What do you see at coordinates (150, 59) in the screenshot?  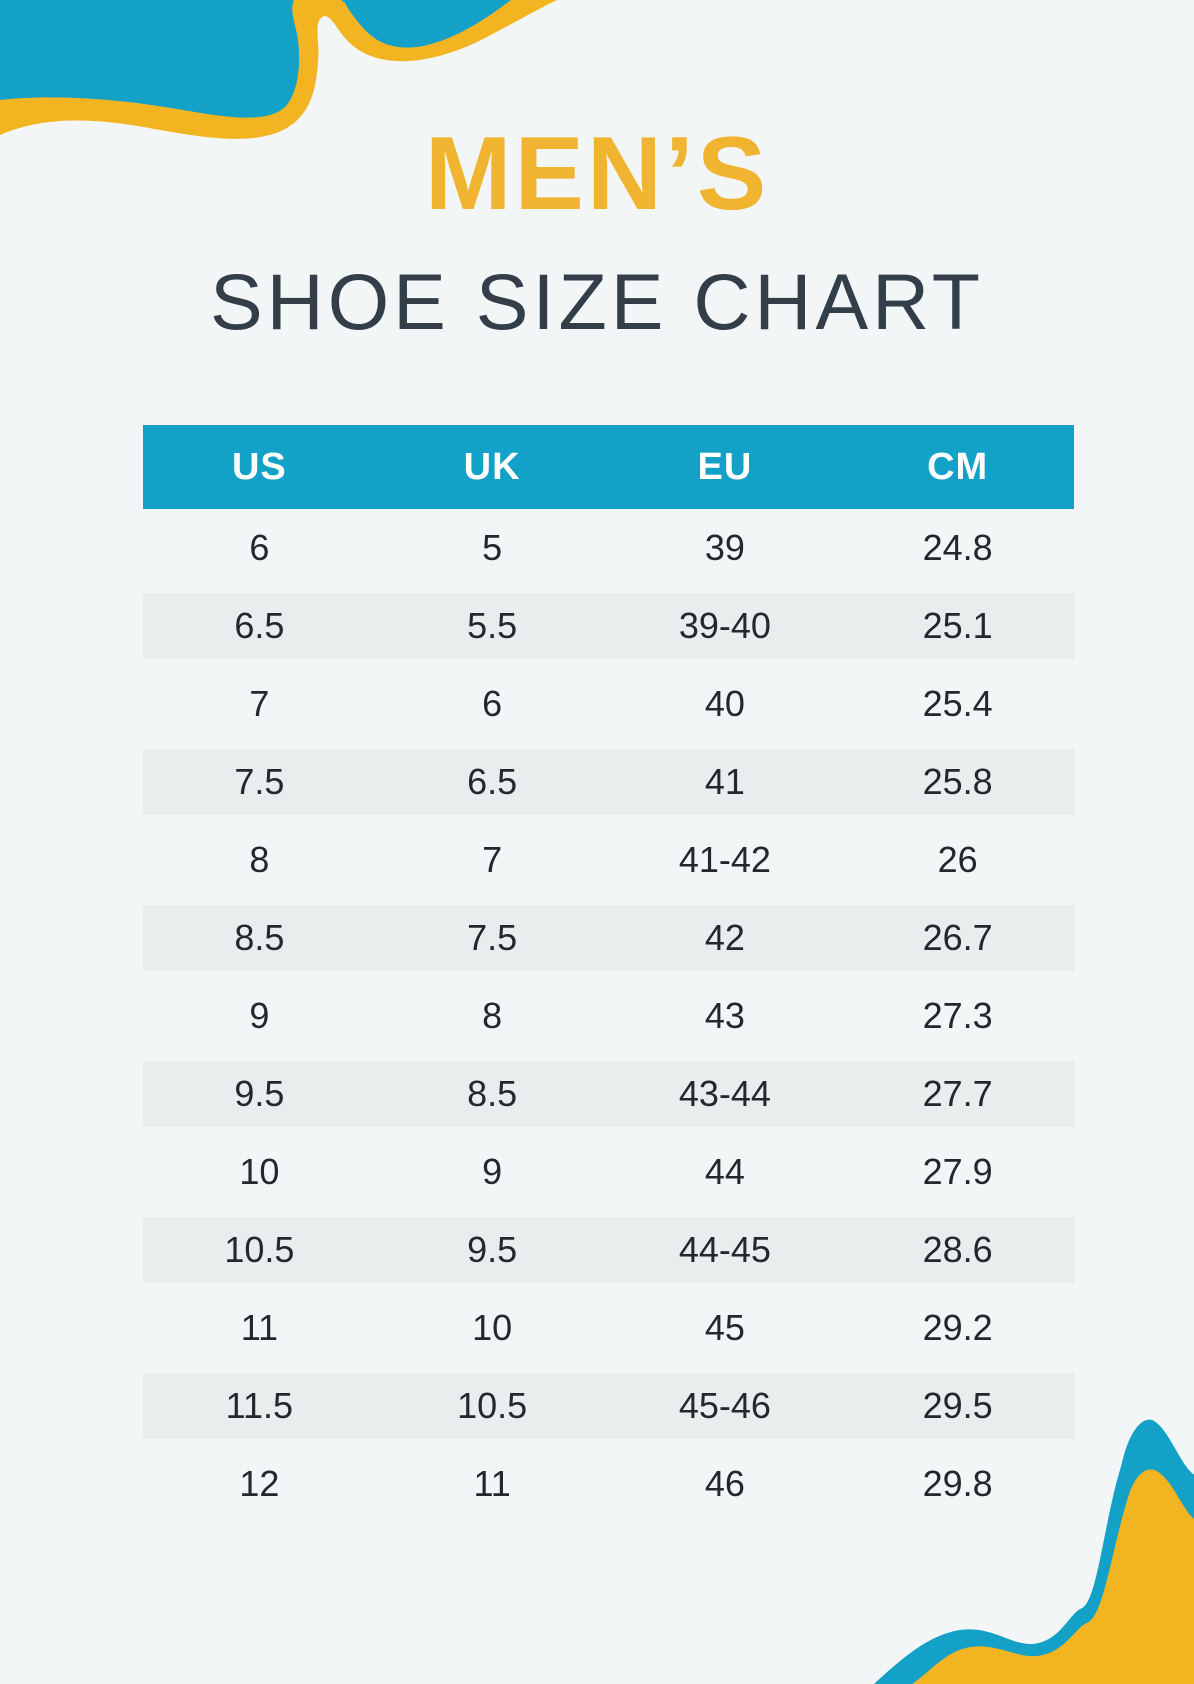 I see `wave-blue-left-shape` at bounding box center [150, 59].